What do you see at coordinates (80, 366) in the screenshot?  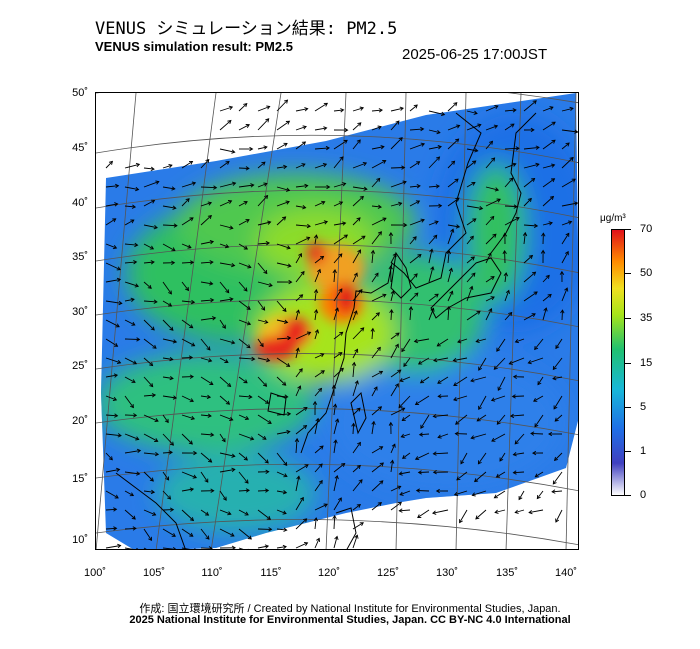 I see `lat-tick-25: 25˚` at bounding box center [80, 366].